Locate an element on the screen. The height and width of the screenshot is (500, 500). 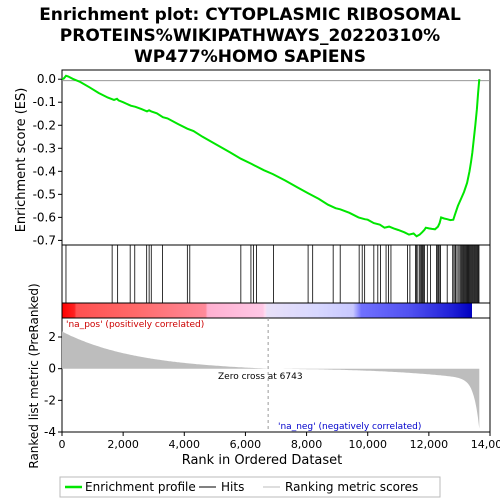
legend-hits-label: Hits is located at coordinates (232, 487).